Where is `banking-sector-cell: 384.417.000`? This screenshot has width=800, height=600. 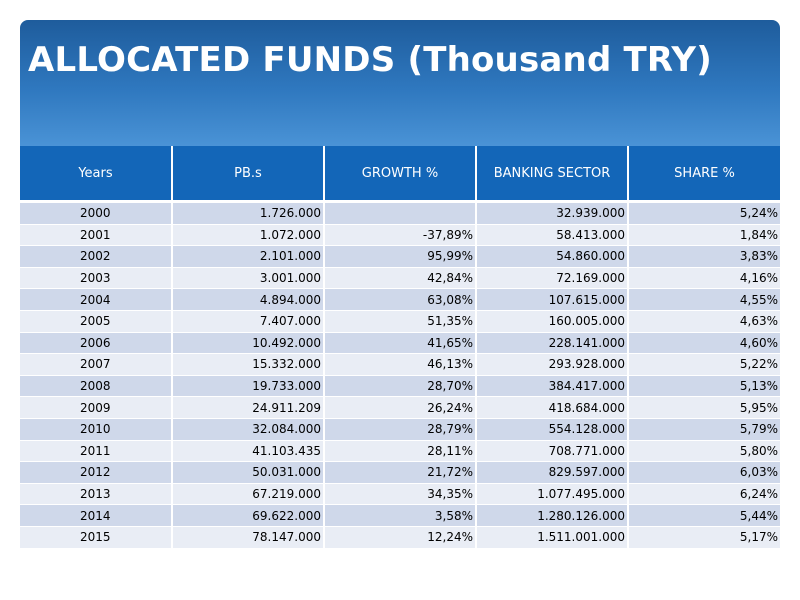
banking-sector-cell: 384.417.000 is located at coordinates (552, 386).